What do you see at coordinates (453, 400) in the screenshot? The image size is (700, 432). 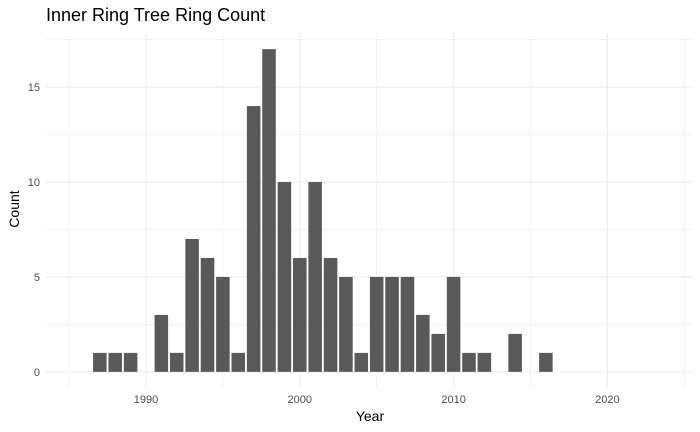 I see `x-tick-label: 2010` at bounding box center [453, 400].